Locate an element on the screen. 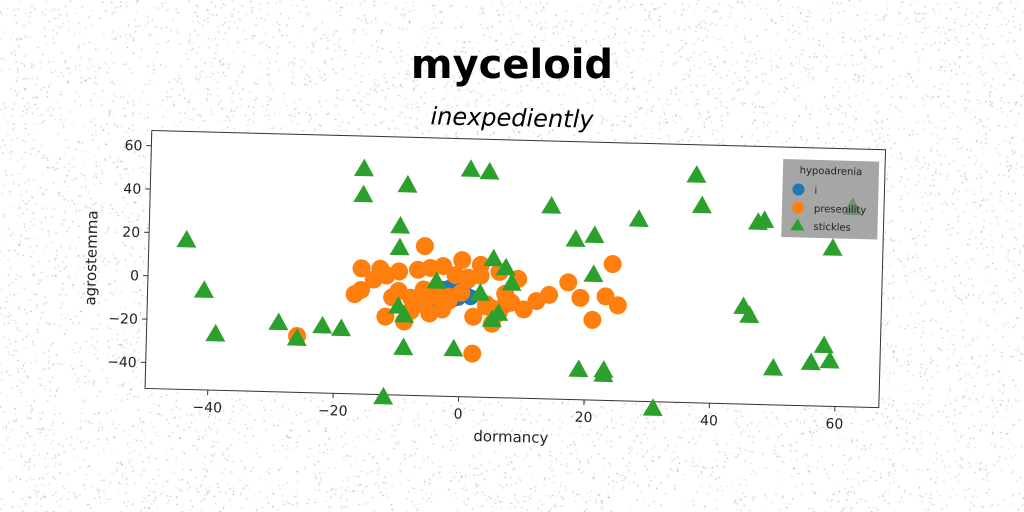  x-tick-label: 60 is located at coordinates (834, 424).